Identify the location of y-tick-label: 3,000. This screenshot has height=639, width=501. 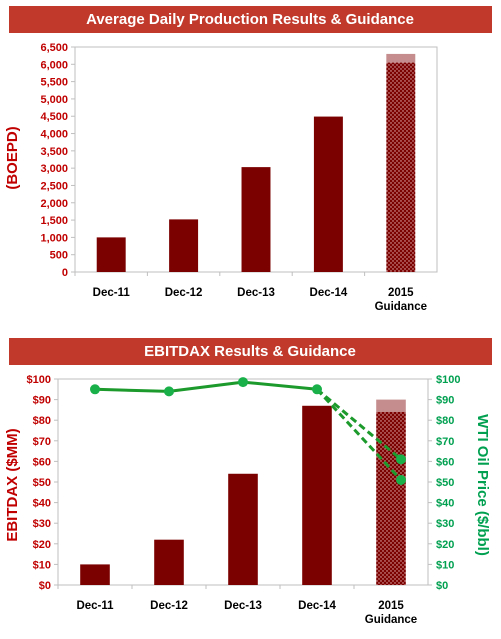
(54, 169).